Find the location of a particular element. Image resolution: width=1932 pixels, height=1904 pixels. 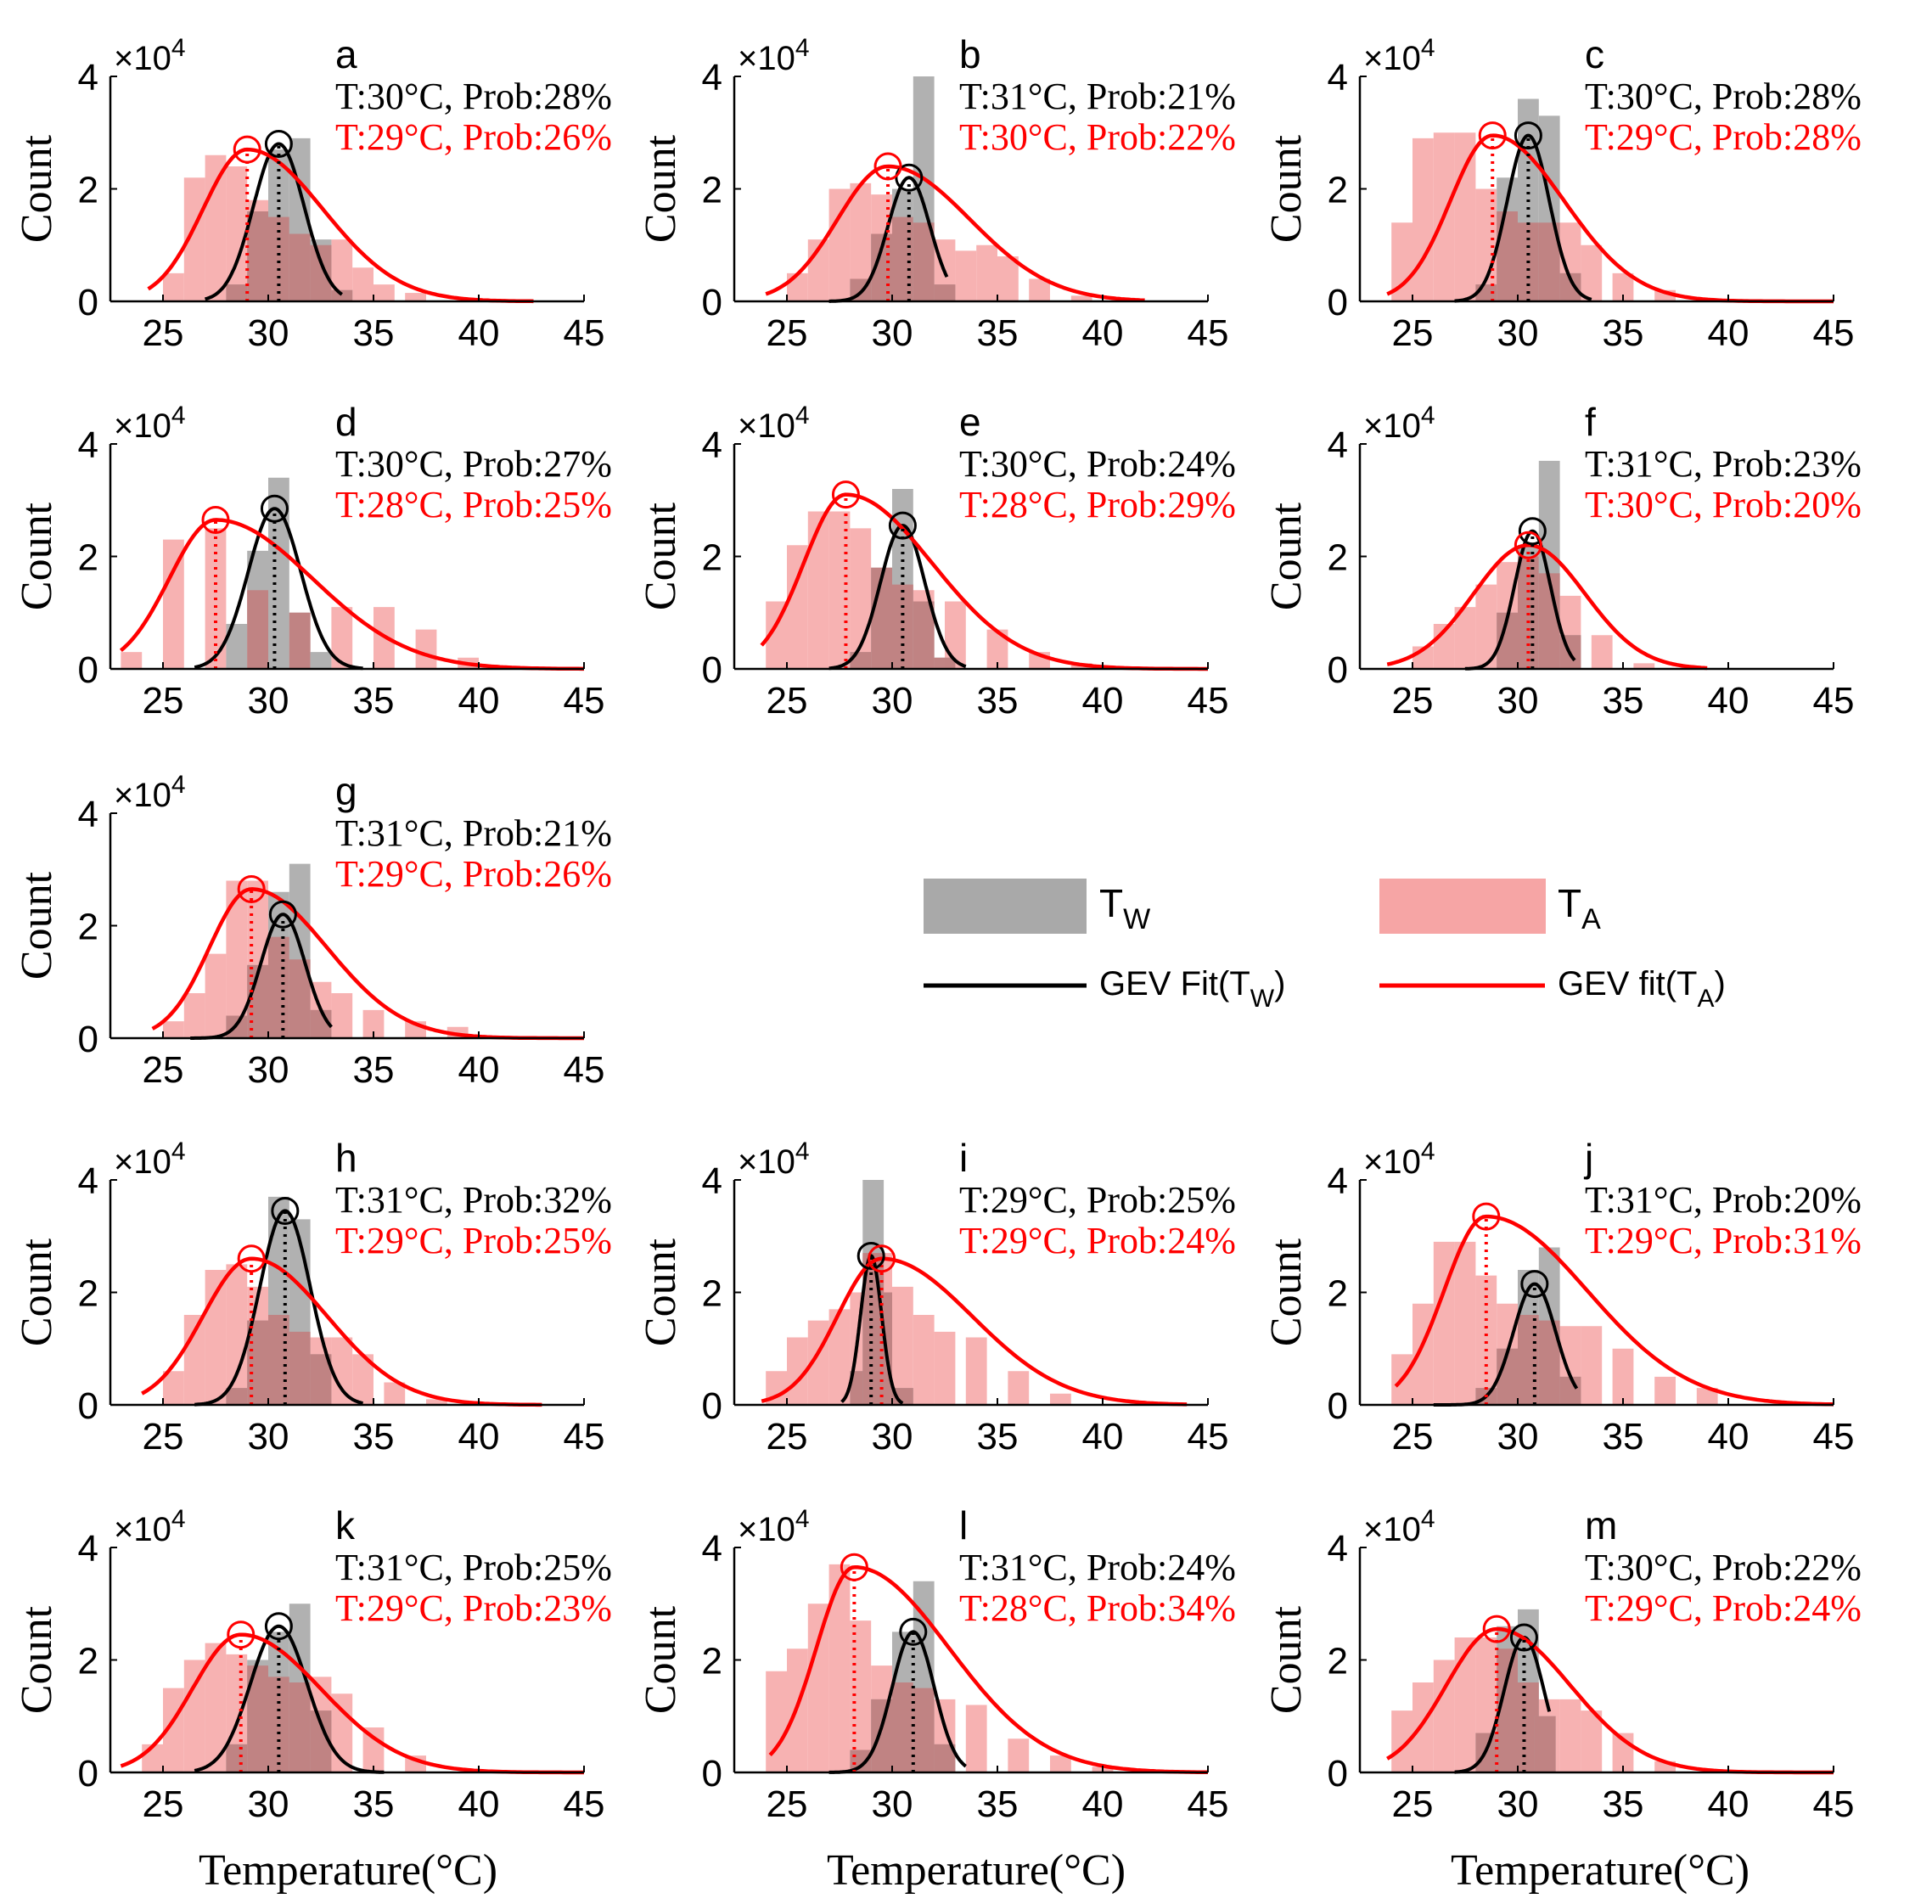

ta-annotation: T:29°C, Prob:28% is located at coordinates (1723, 137).